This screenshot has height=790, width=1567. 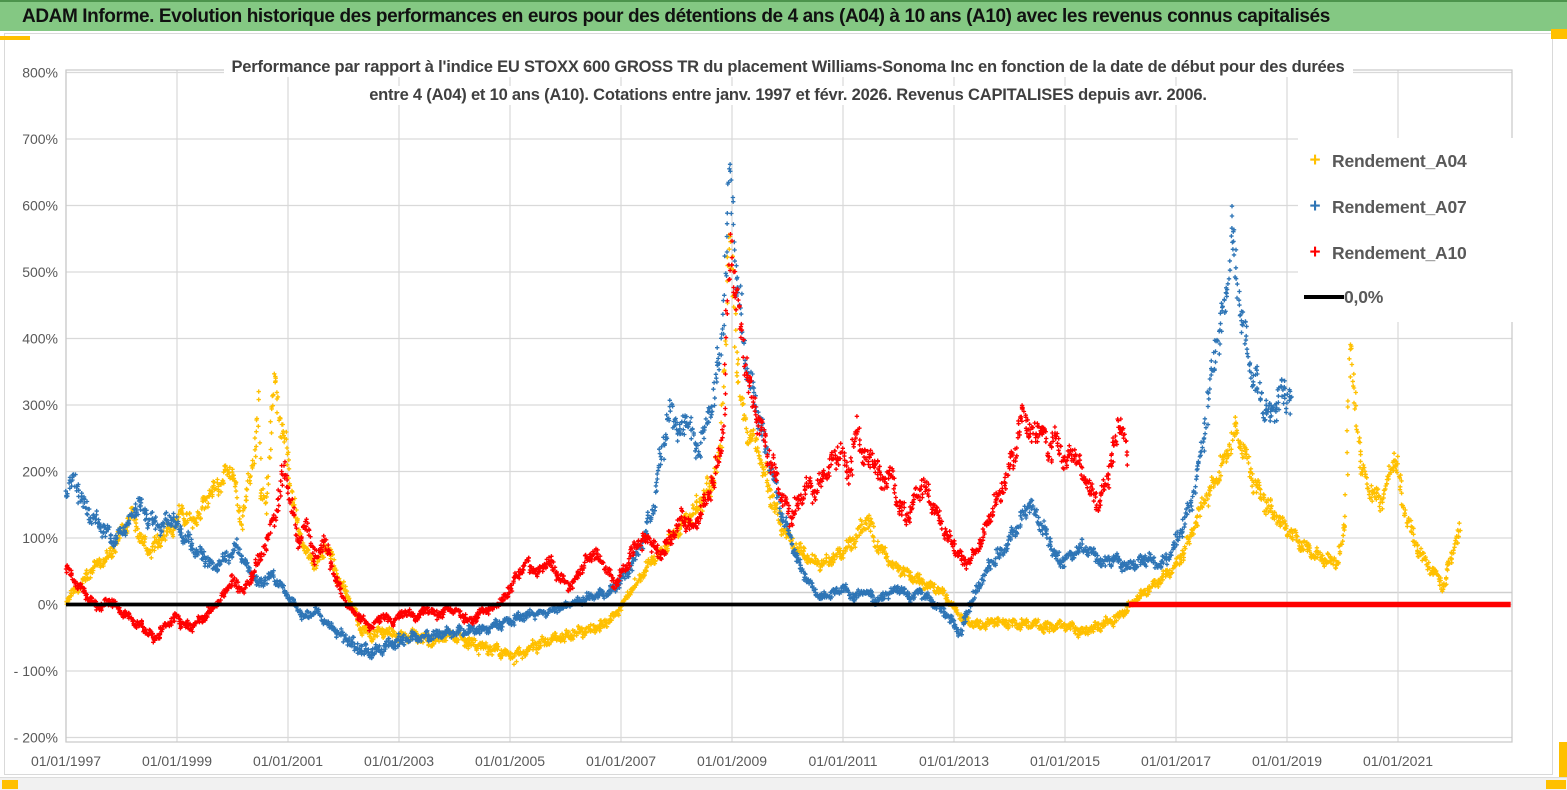 I want to click on svg-text: - 100%, so click(x=36, y=671).